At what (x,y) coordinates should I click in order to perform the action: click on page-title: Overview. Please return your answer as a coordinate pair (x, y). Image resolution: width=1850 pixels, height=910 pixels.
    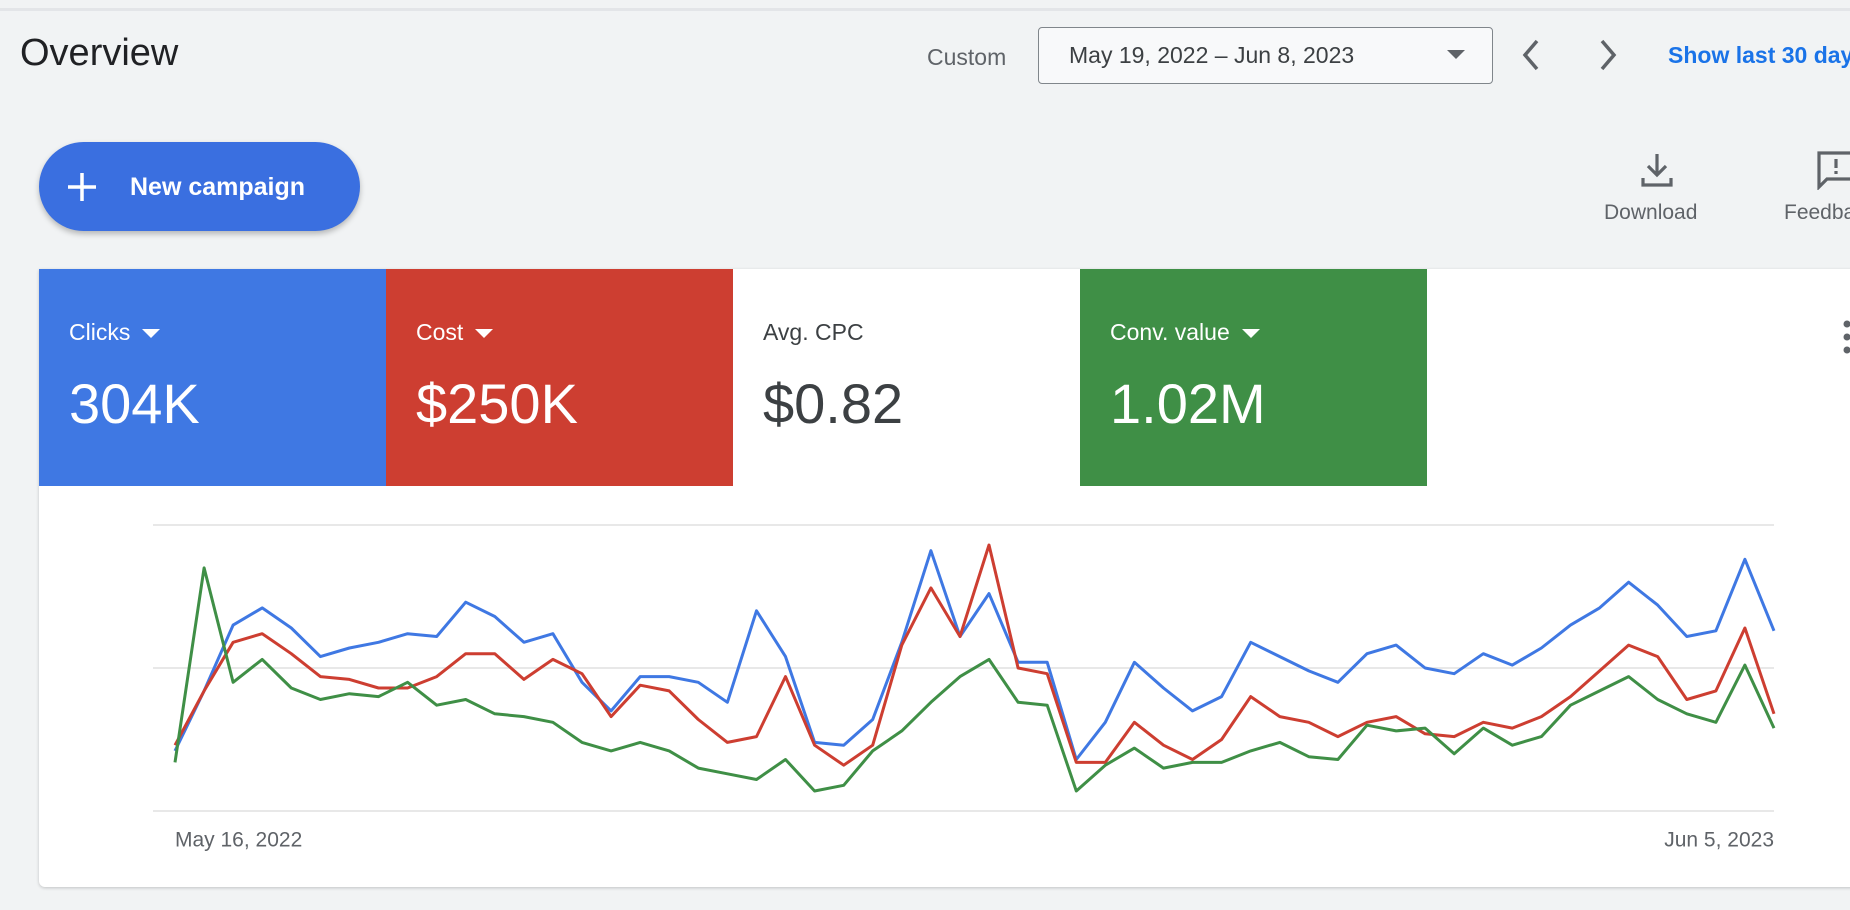
    Looking at the image, I should click on (99, 53).